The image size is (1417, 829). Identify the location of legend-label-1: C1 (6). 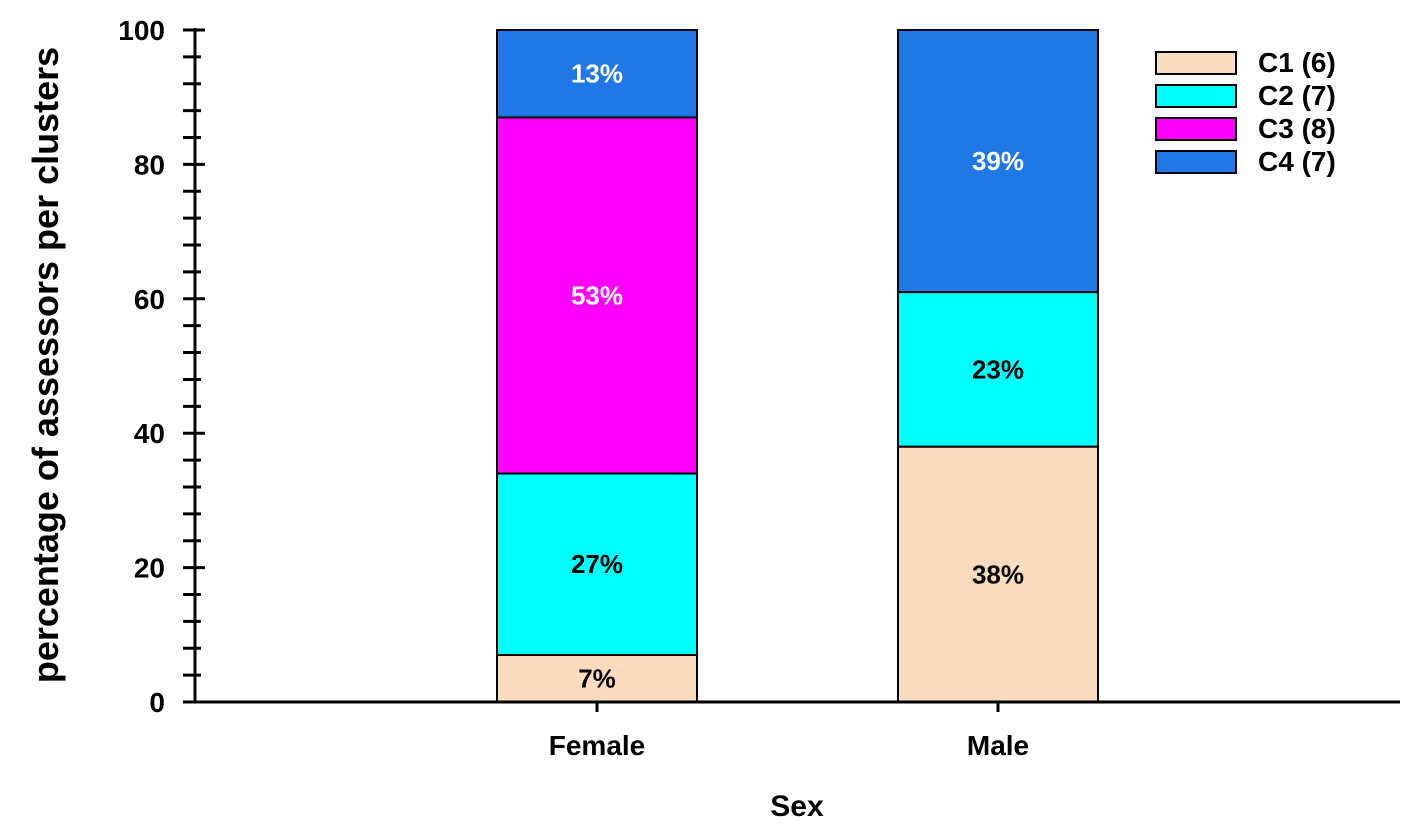
(1297, 62).